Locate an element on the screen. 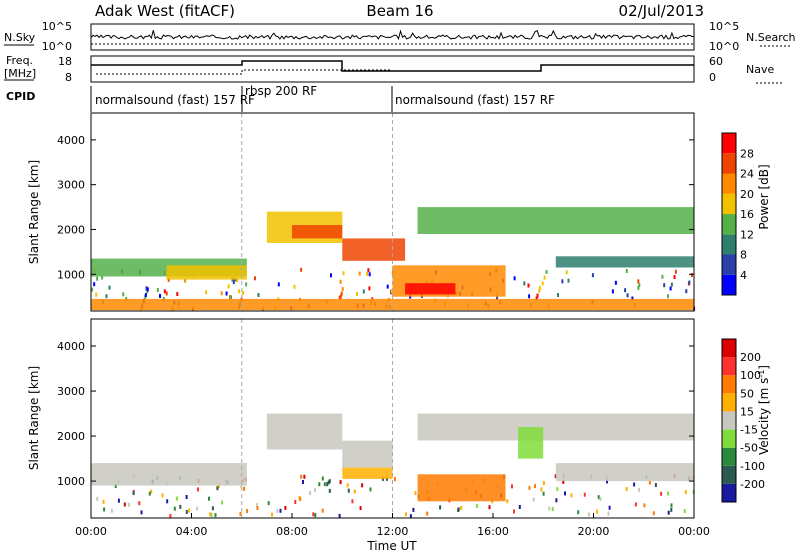 The height and width of the screenshot is (554, 800). noise-left-tick-top: 10^5 is located at coordinates (57, 26).